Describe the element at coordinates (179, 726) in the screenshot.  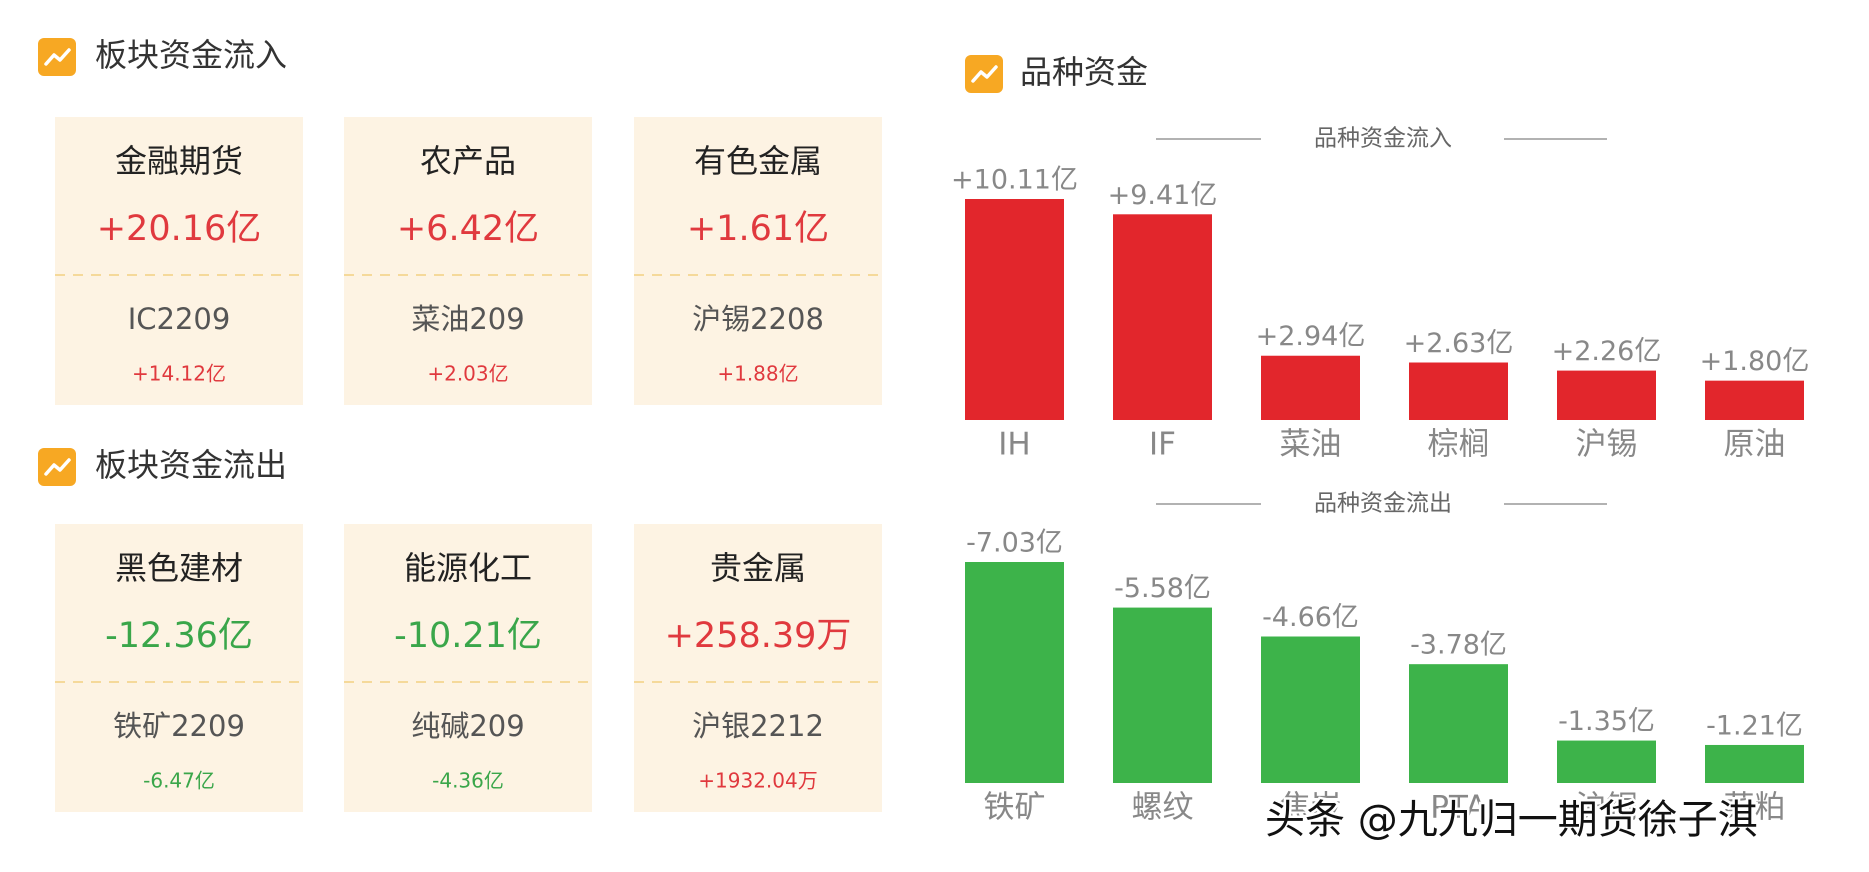
I see `card-contract: 铁矿2209` at that location.